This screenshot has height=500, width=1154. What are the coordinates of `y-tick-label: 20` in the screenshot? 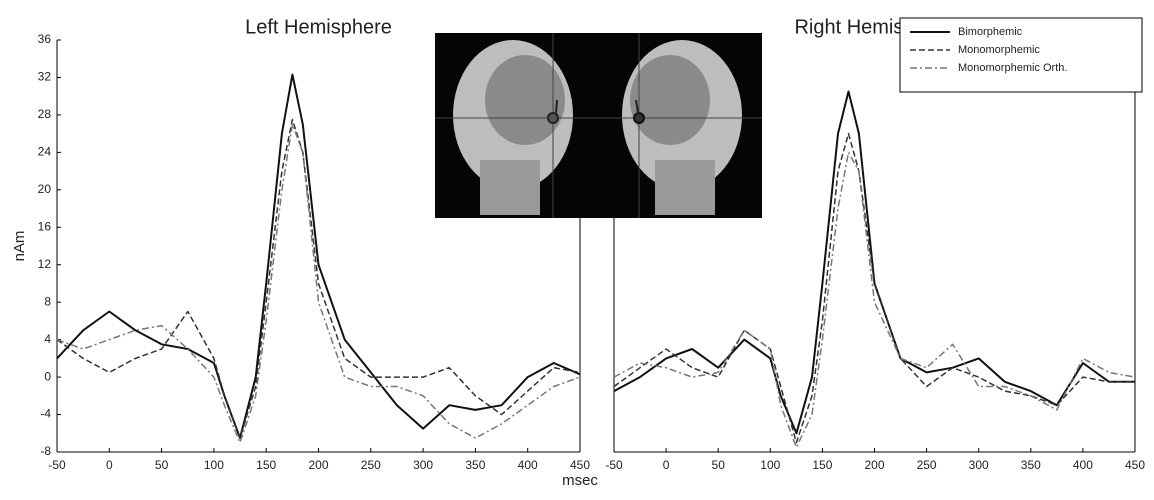 It's located at (45, 189).